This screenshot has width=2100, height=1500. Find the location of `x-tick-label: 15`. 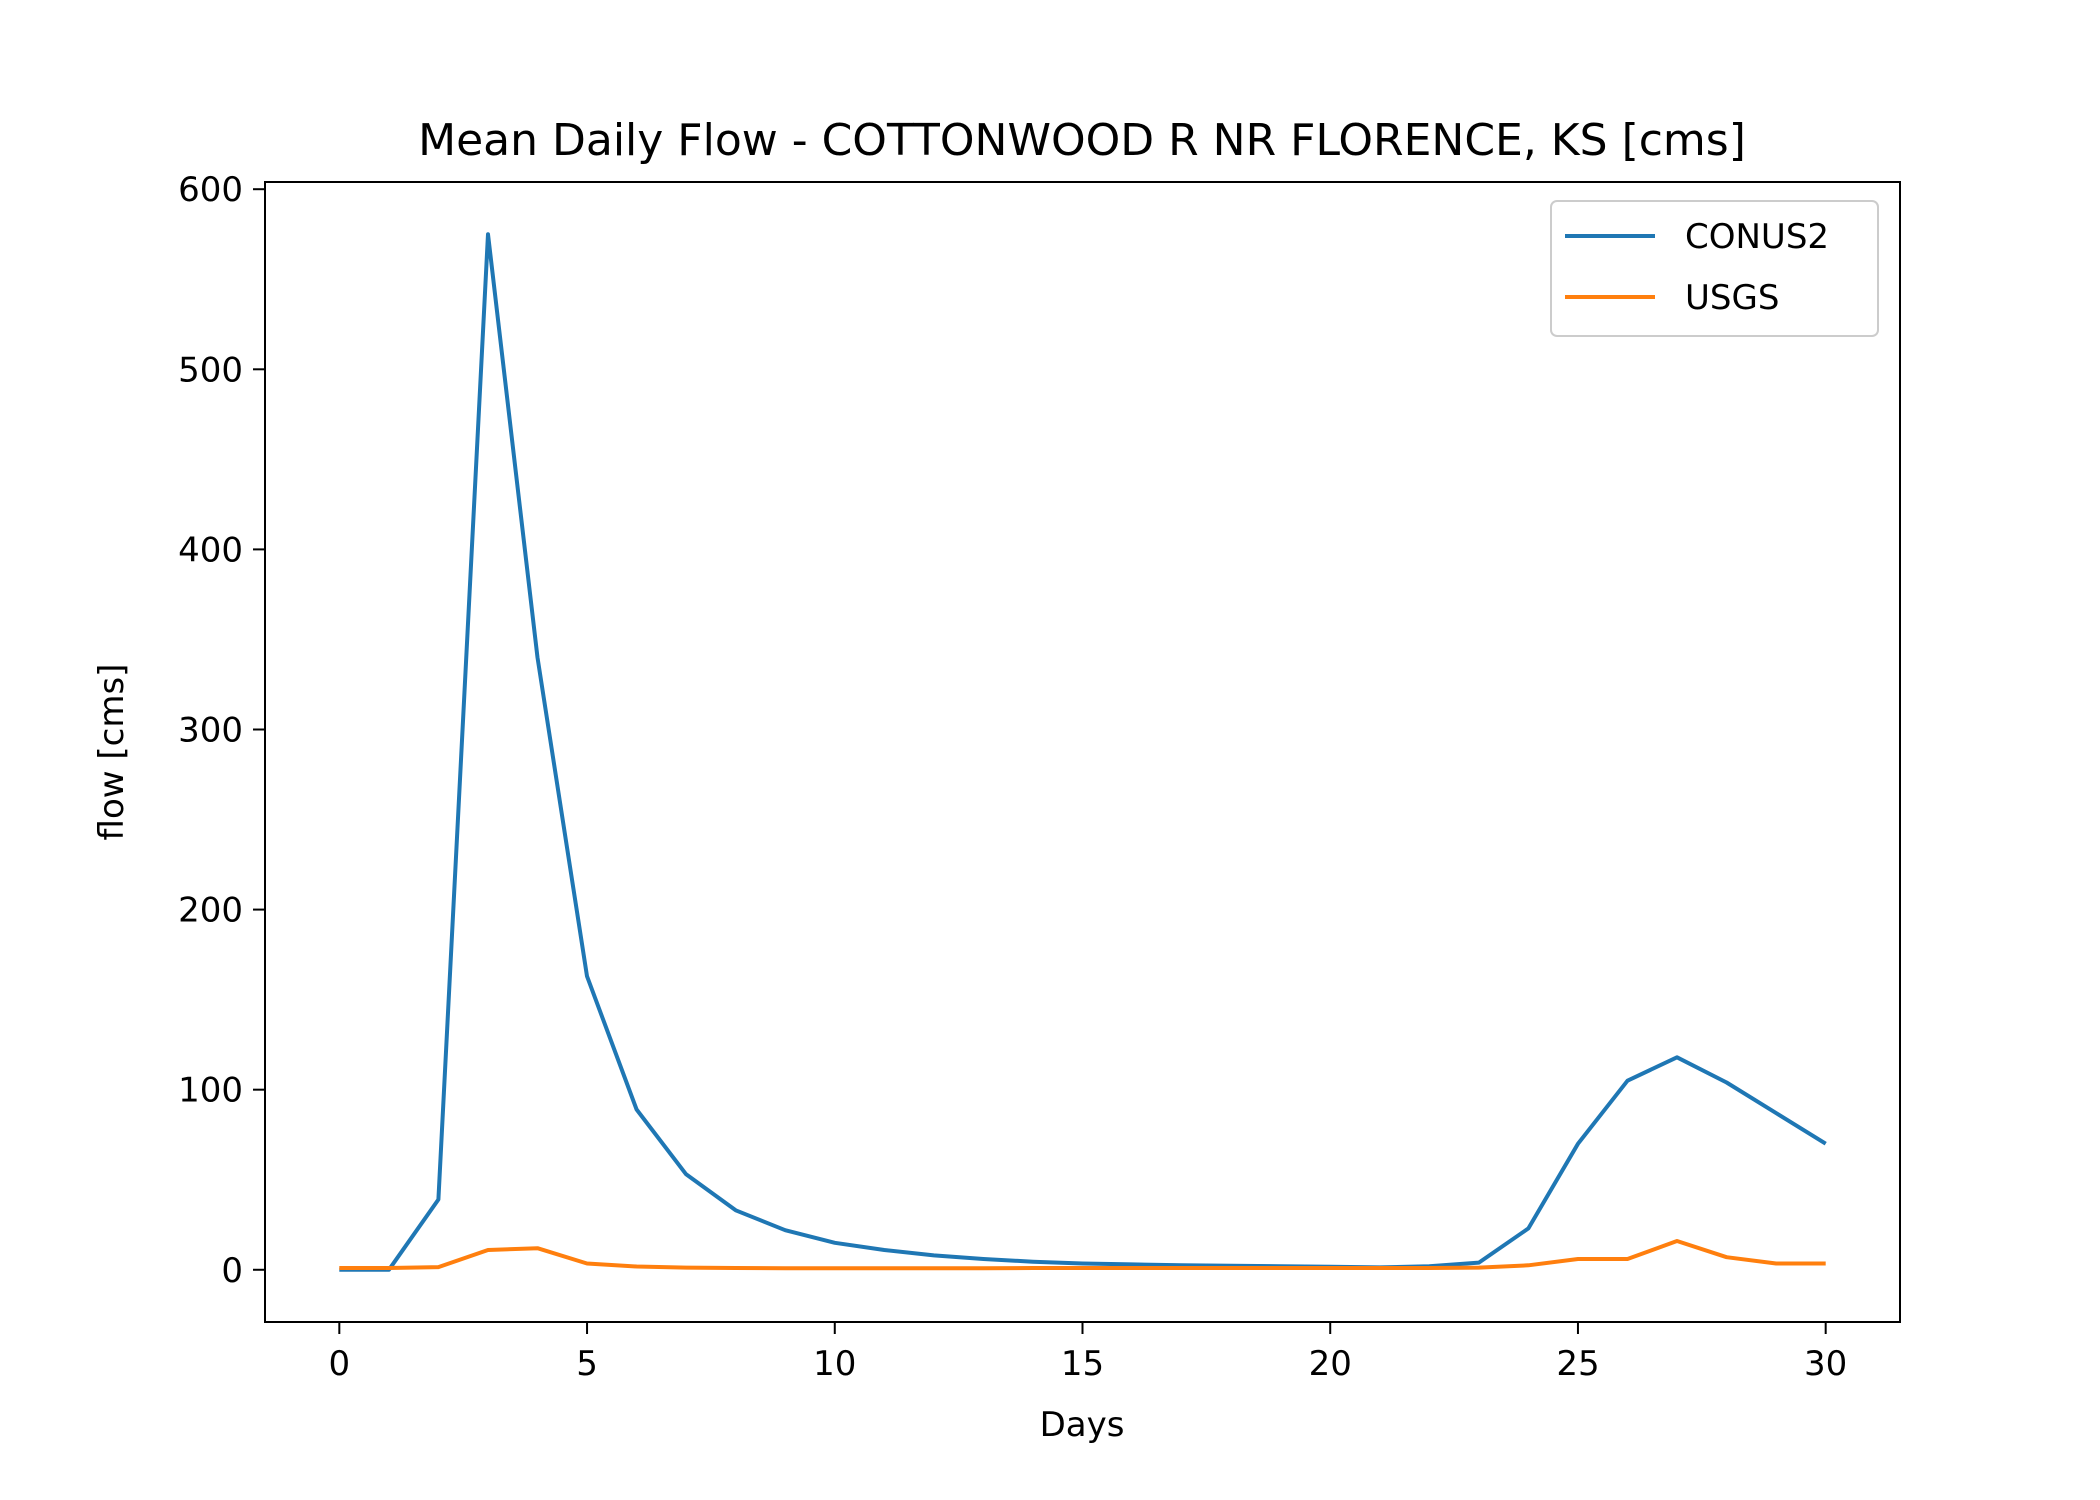

x-tick-label: 15 is located at coordinates (1082, 1364).